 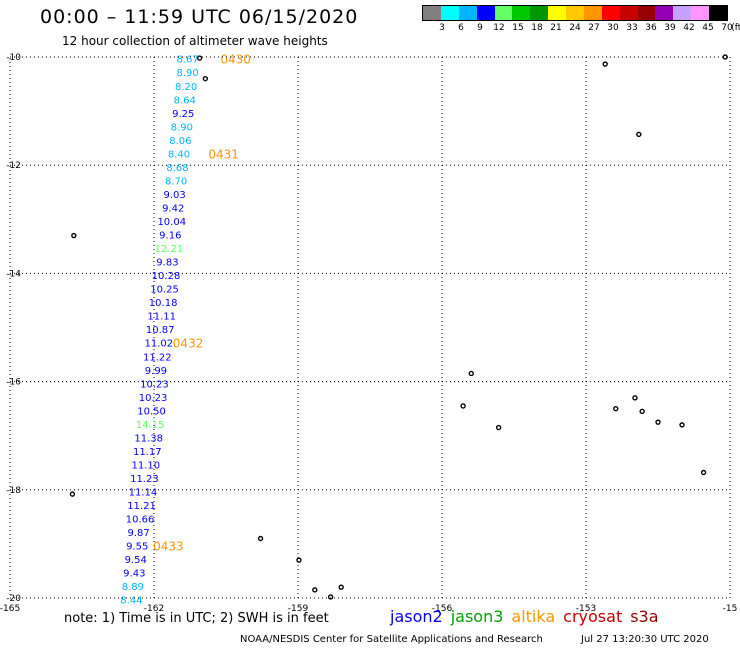 I want to click on x-tick-label: -159, so click(x=298, y=609).